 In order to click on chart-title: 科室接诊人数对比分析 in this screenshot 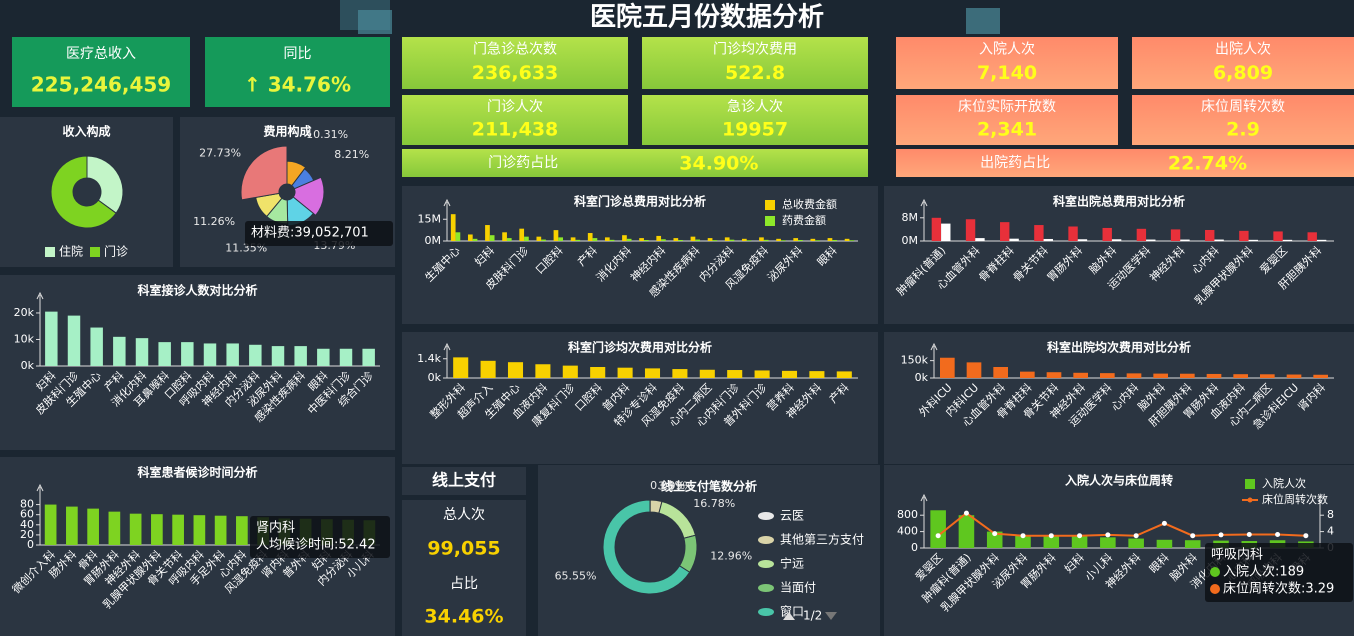, I will do `click(197, 290)`.